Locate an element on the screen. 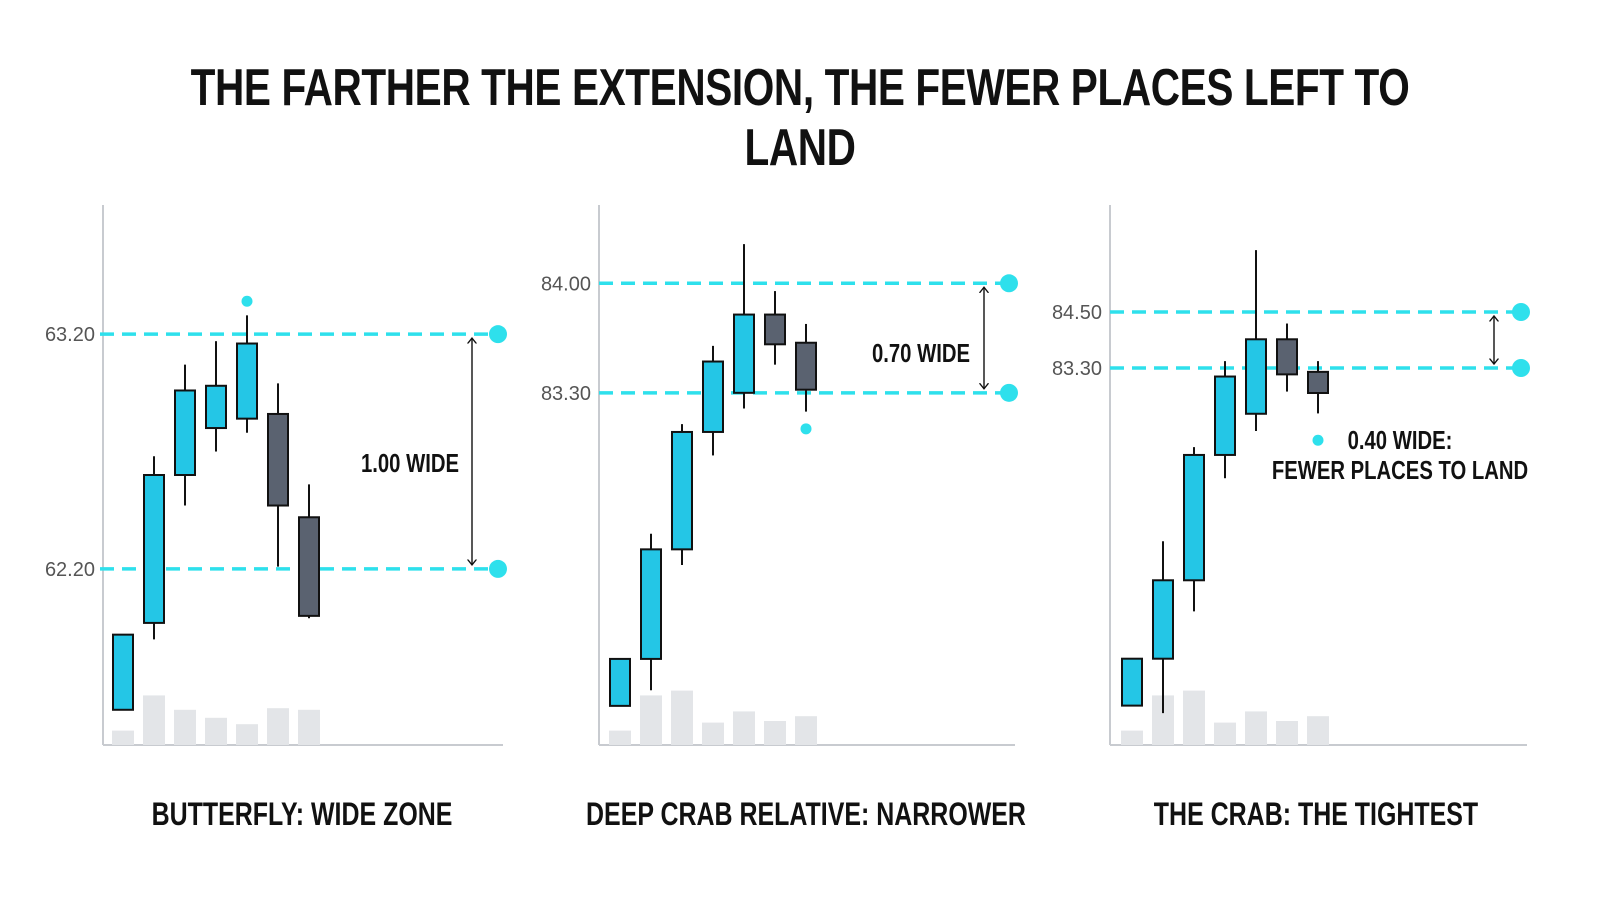  panel-title: DEEP CRAB RELATIVE: NARROWER is located at coordinates (806, 815).